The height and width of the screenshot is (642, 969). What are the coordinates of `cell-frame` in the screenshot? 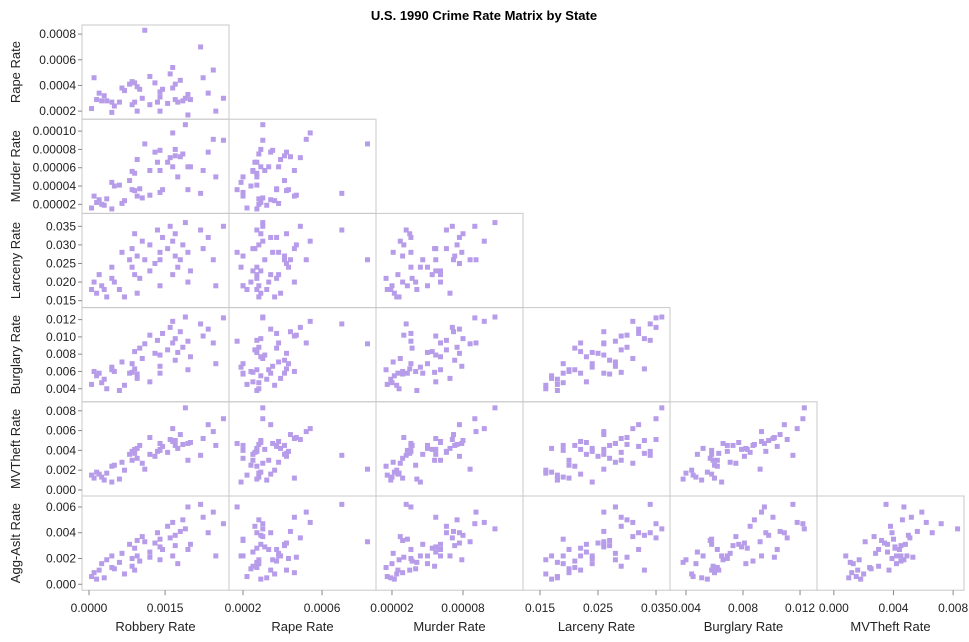 It's located at (155, 166).